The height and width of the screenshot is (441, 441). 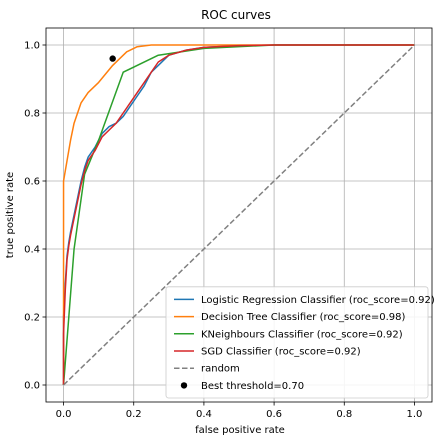 What do you see at coordinates (415, 414) in the screenshot?
I see `x-tick-label: 1.0` at bounding box center [415, 414].